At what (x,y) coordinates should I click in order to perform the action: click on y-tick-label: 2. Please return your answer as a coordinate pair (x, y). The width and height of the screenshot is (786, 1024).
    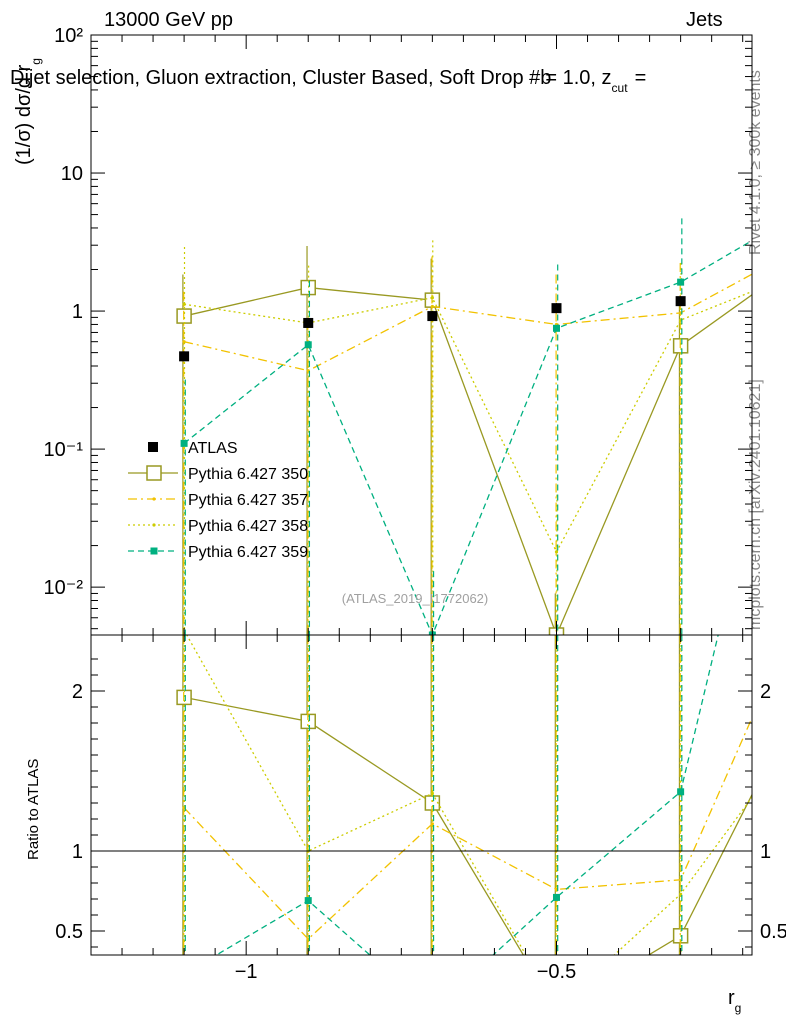
    Looking at the image, I should click on (77, 692).